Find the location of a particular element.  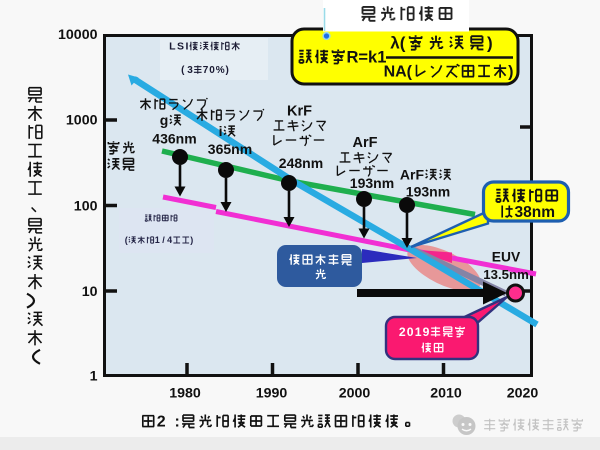

svg-text: NA( is located at coordinates (398, 72).